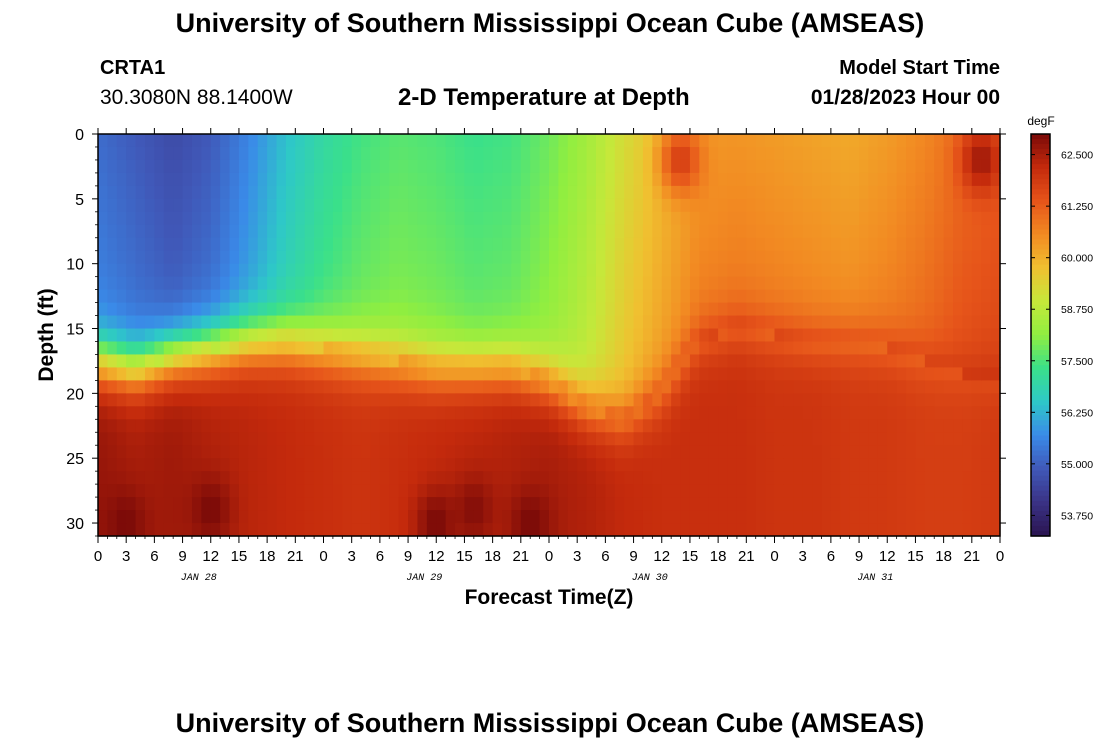 Image resolution: width=1100 pixels, height=750 pixels. Describe the element at coordinates (1040, 177) in the screenshot. I see `colorbar-segment` at that location.